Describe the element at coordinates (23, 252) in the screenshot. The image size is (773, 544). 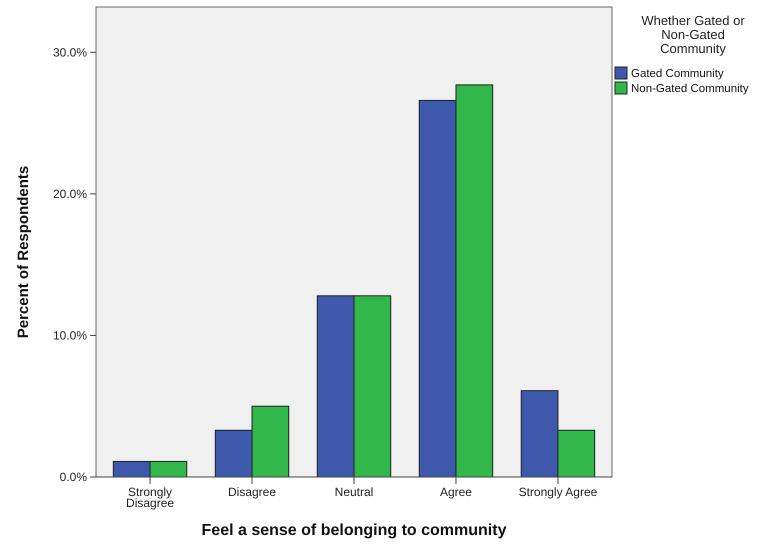
I see `y-axis-title: Percent of Respondents` at that location.